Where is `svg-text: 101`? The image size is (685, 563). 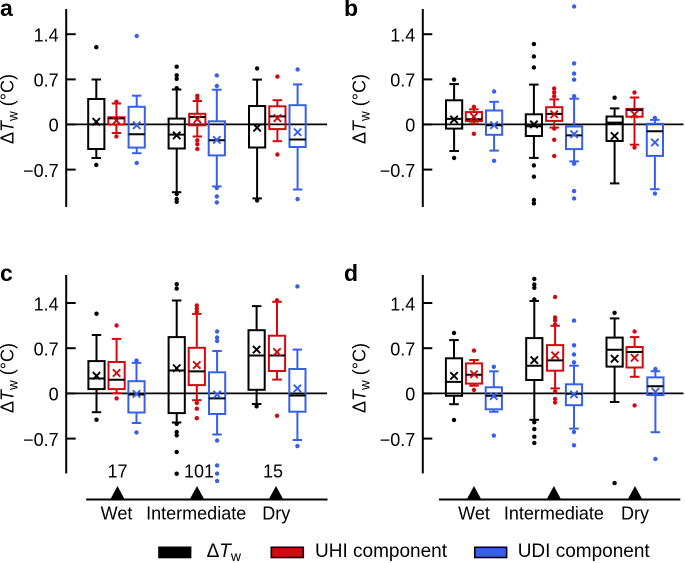 svg-text: 101 is located at coordinates (199, 472).